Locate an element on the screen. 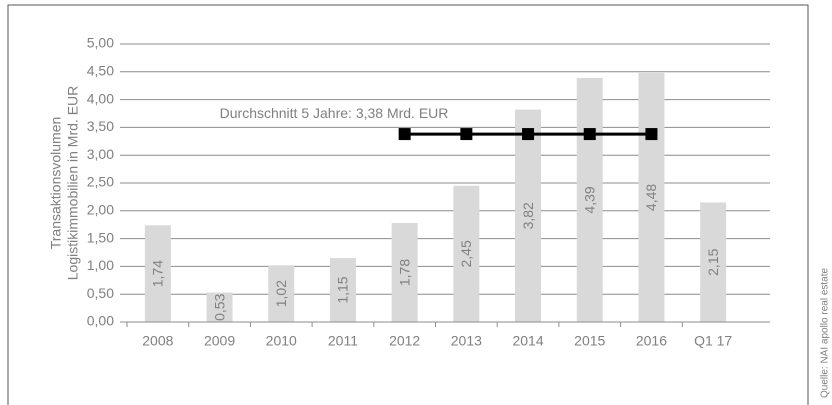  x-tick-label: Q1 17 is located at coordinates (713, 341).